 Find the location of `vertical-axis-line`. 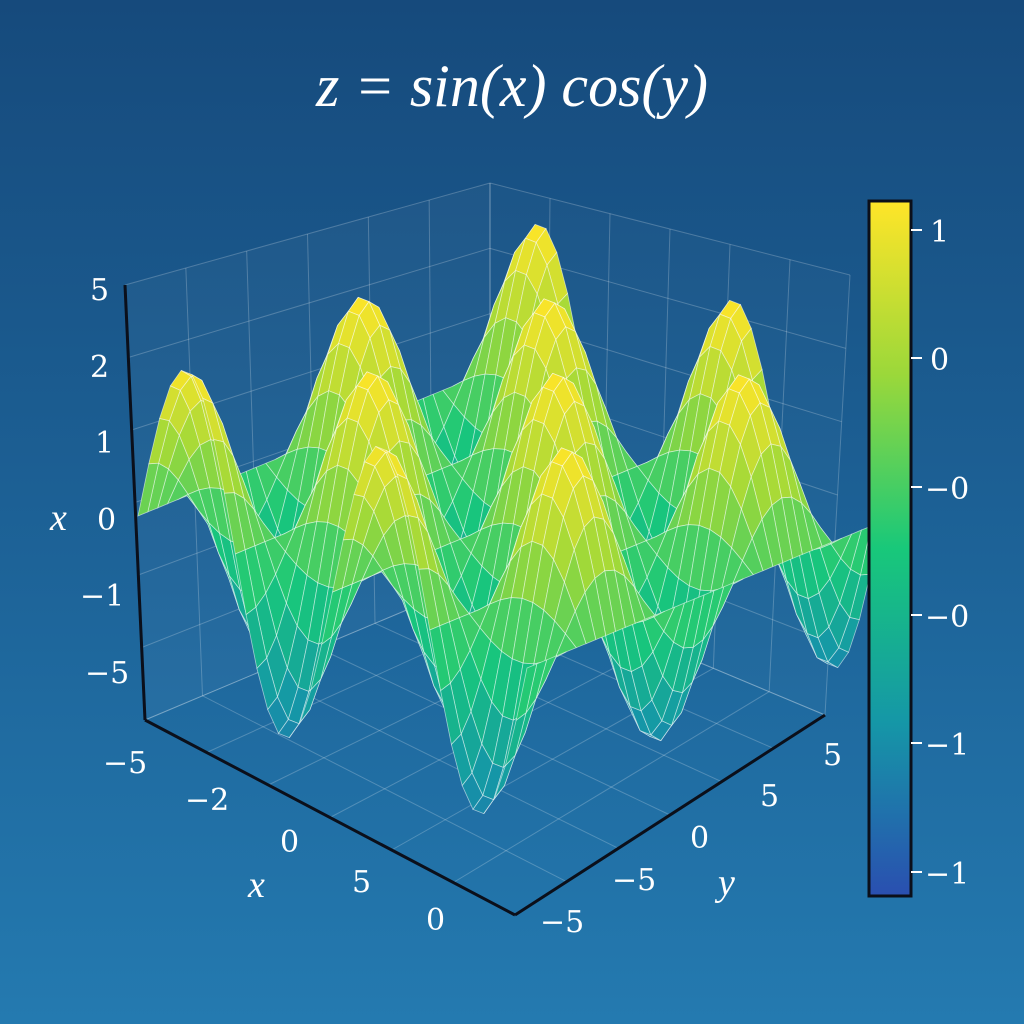

vertical-axis-line is located at coordinates (135, 502).